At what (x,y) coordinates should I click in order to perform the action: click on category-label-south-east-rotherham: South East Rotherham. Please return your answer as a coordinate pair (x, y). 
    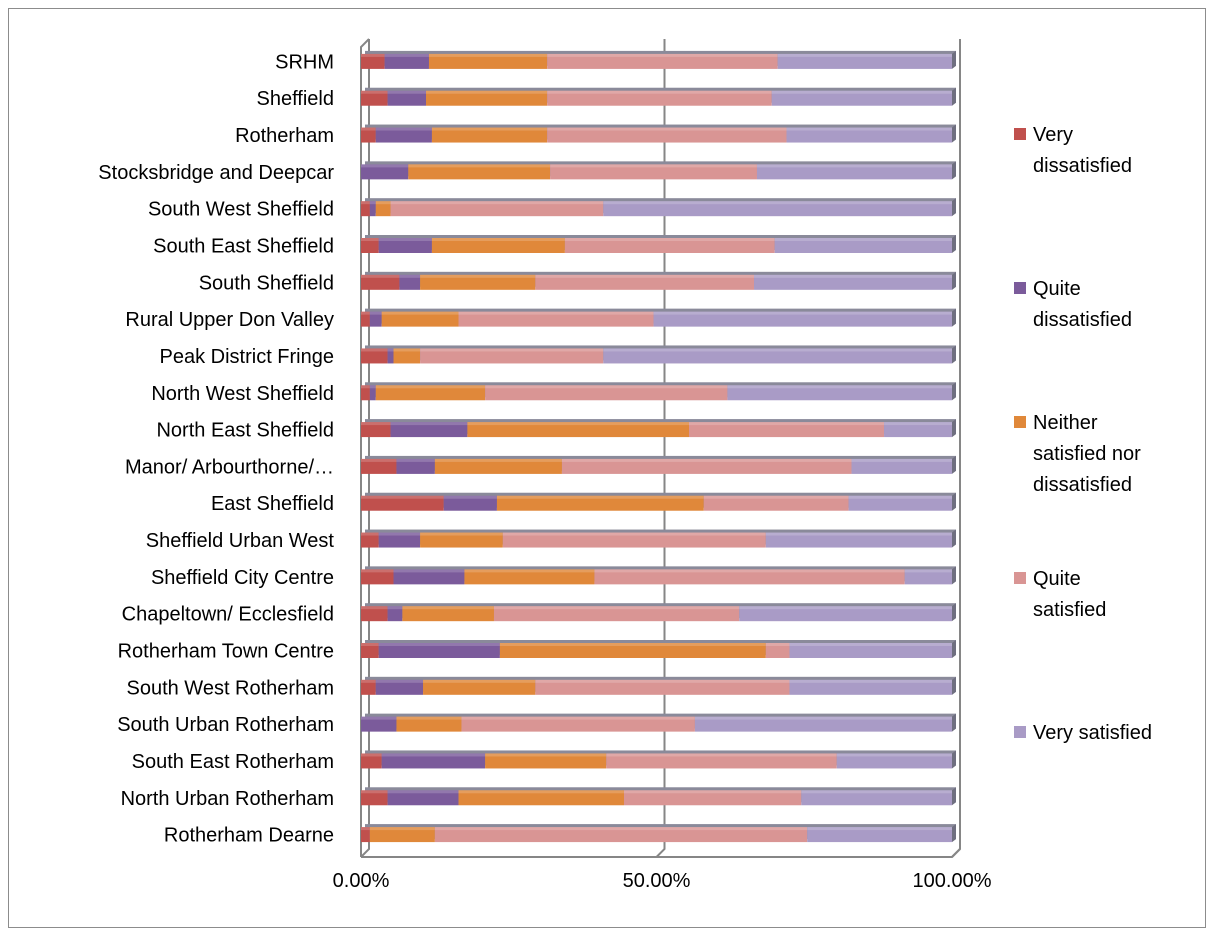
    Looking at the image, I should click on (233, 762).